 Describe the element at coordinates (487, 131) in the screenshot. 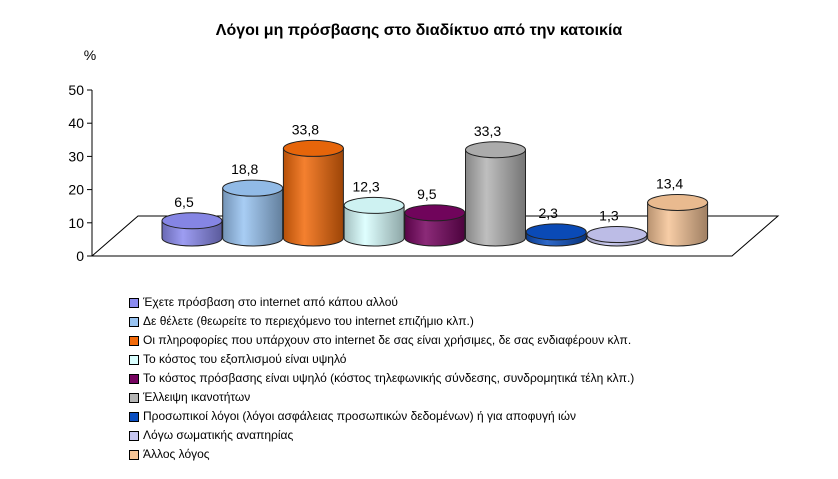

I see `bar-value-label: 33,3` at that location.